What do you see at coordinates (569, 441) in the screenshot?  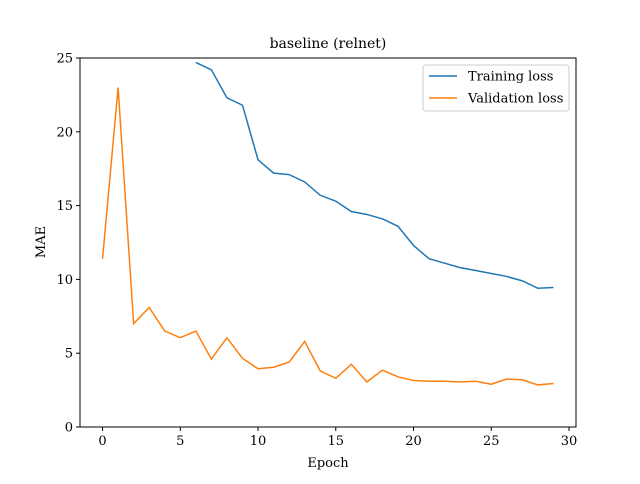 I see `x-tick-label: 30` at bounding box center [569, 441].